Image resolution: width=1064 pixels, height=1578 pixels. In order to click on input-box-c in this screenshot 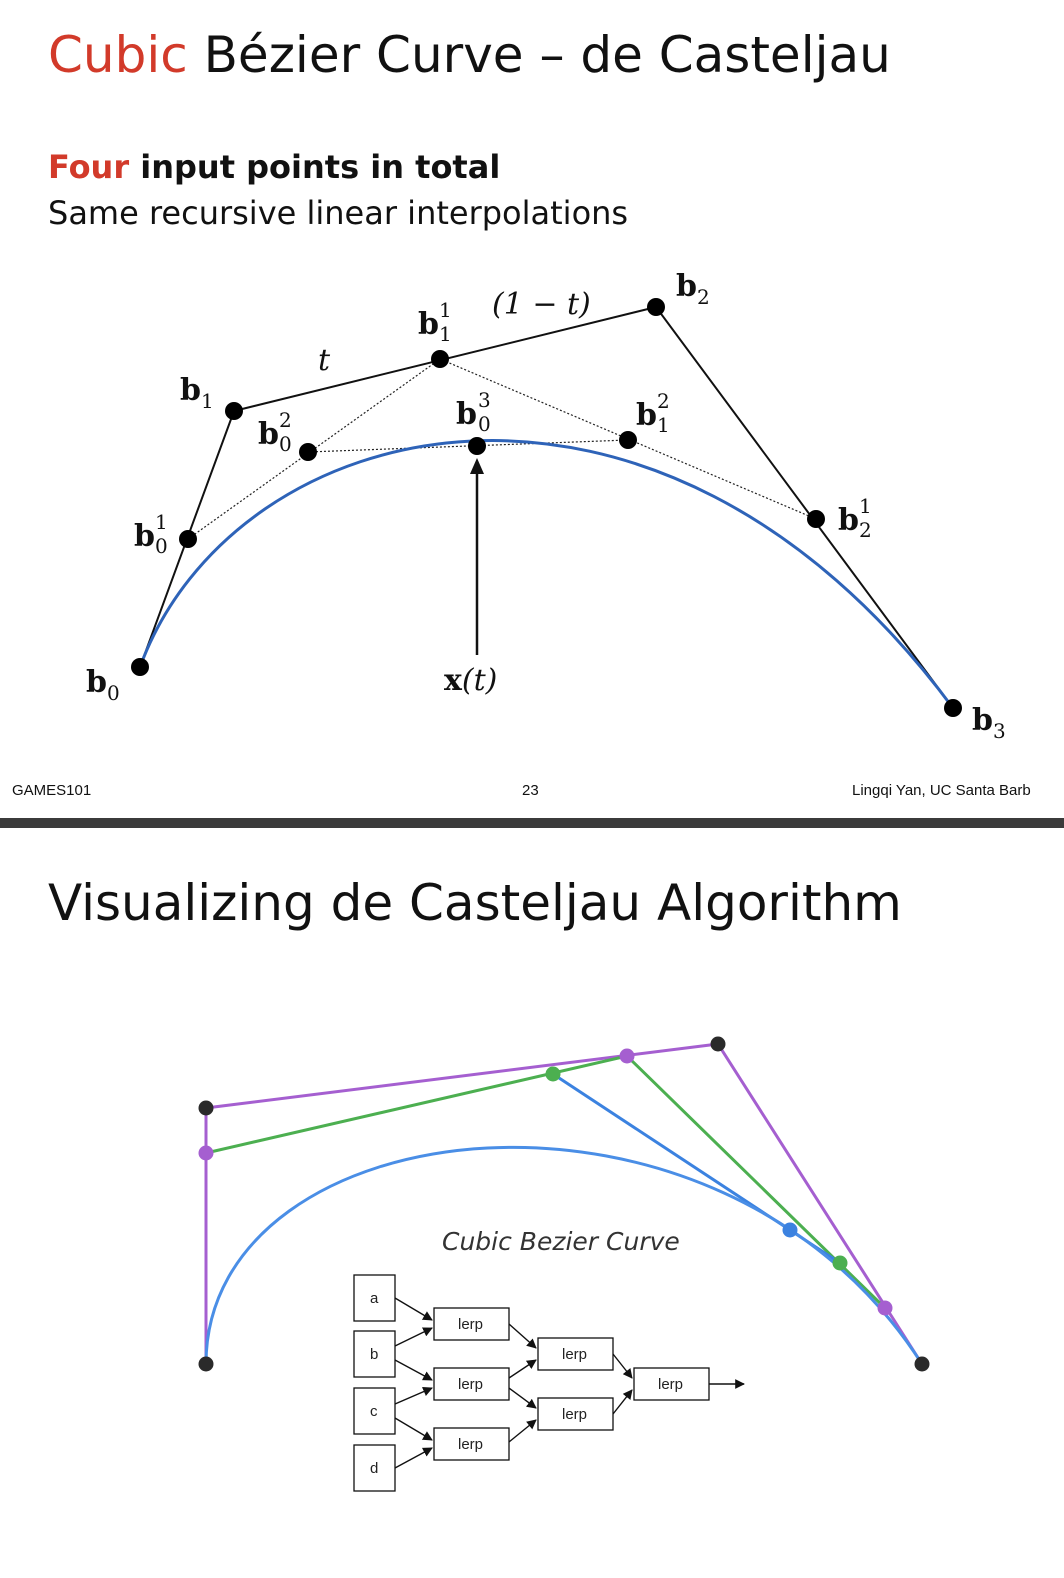, I will do `click(374, 1411)`.